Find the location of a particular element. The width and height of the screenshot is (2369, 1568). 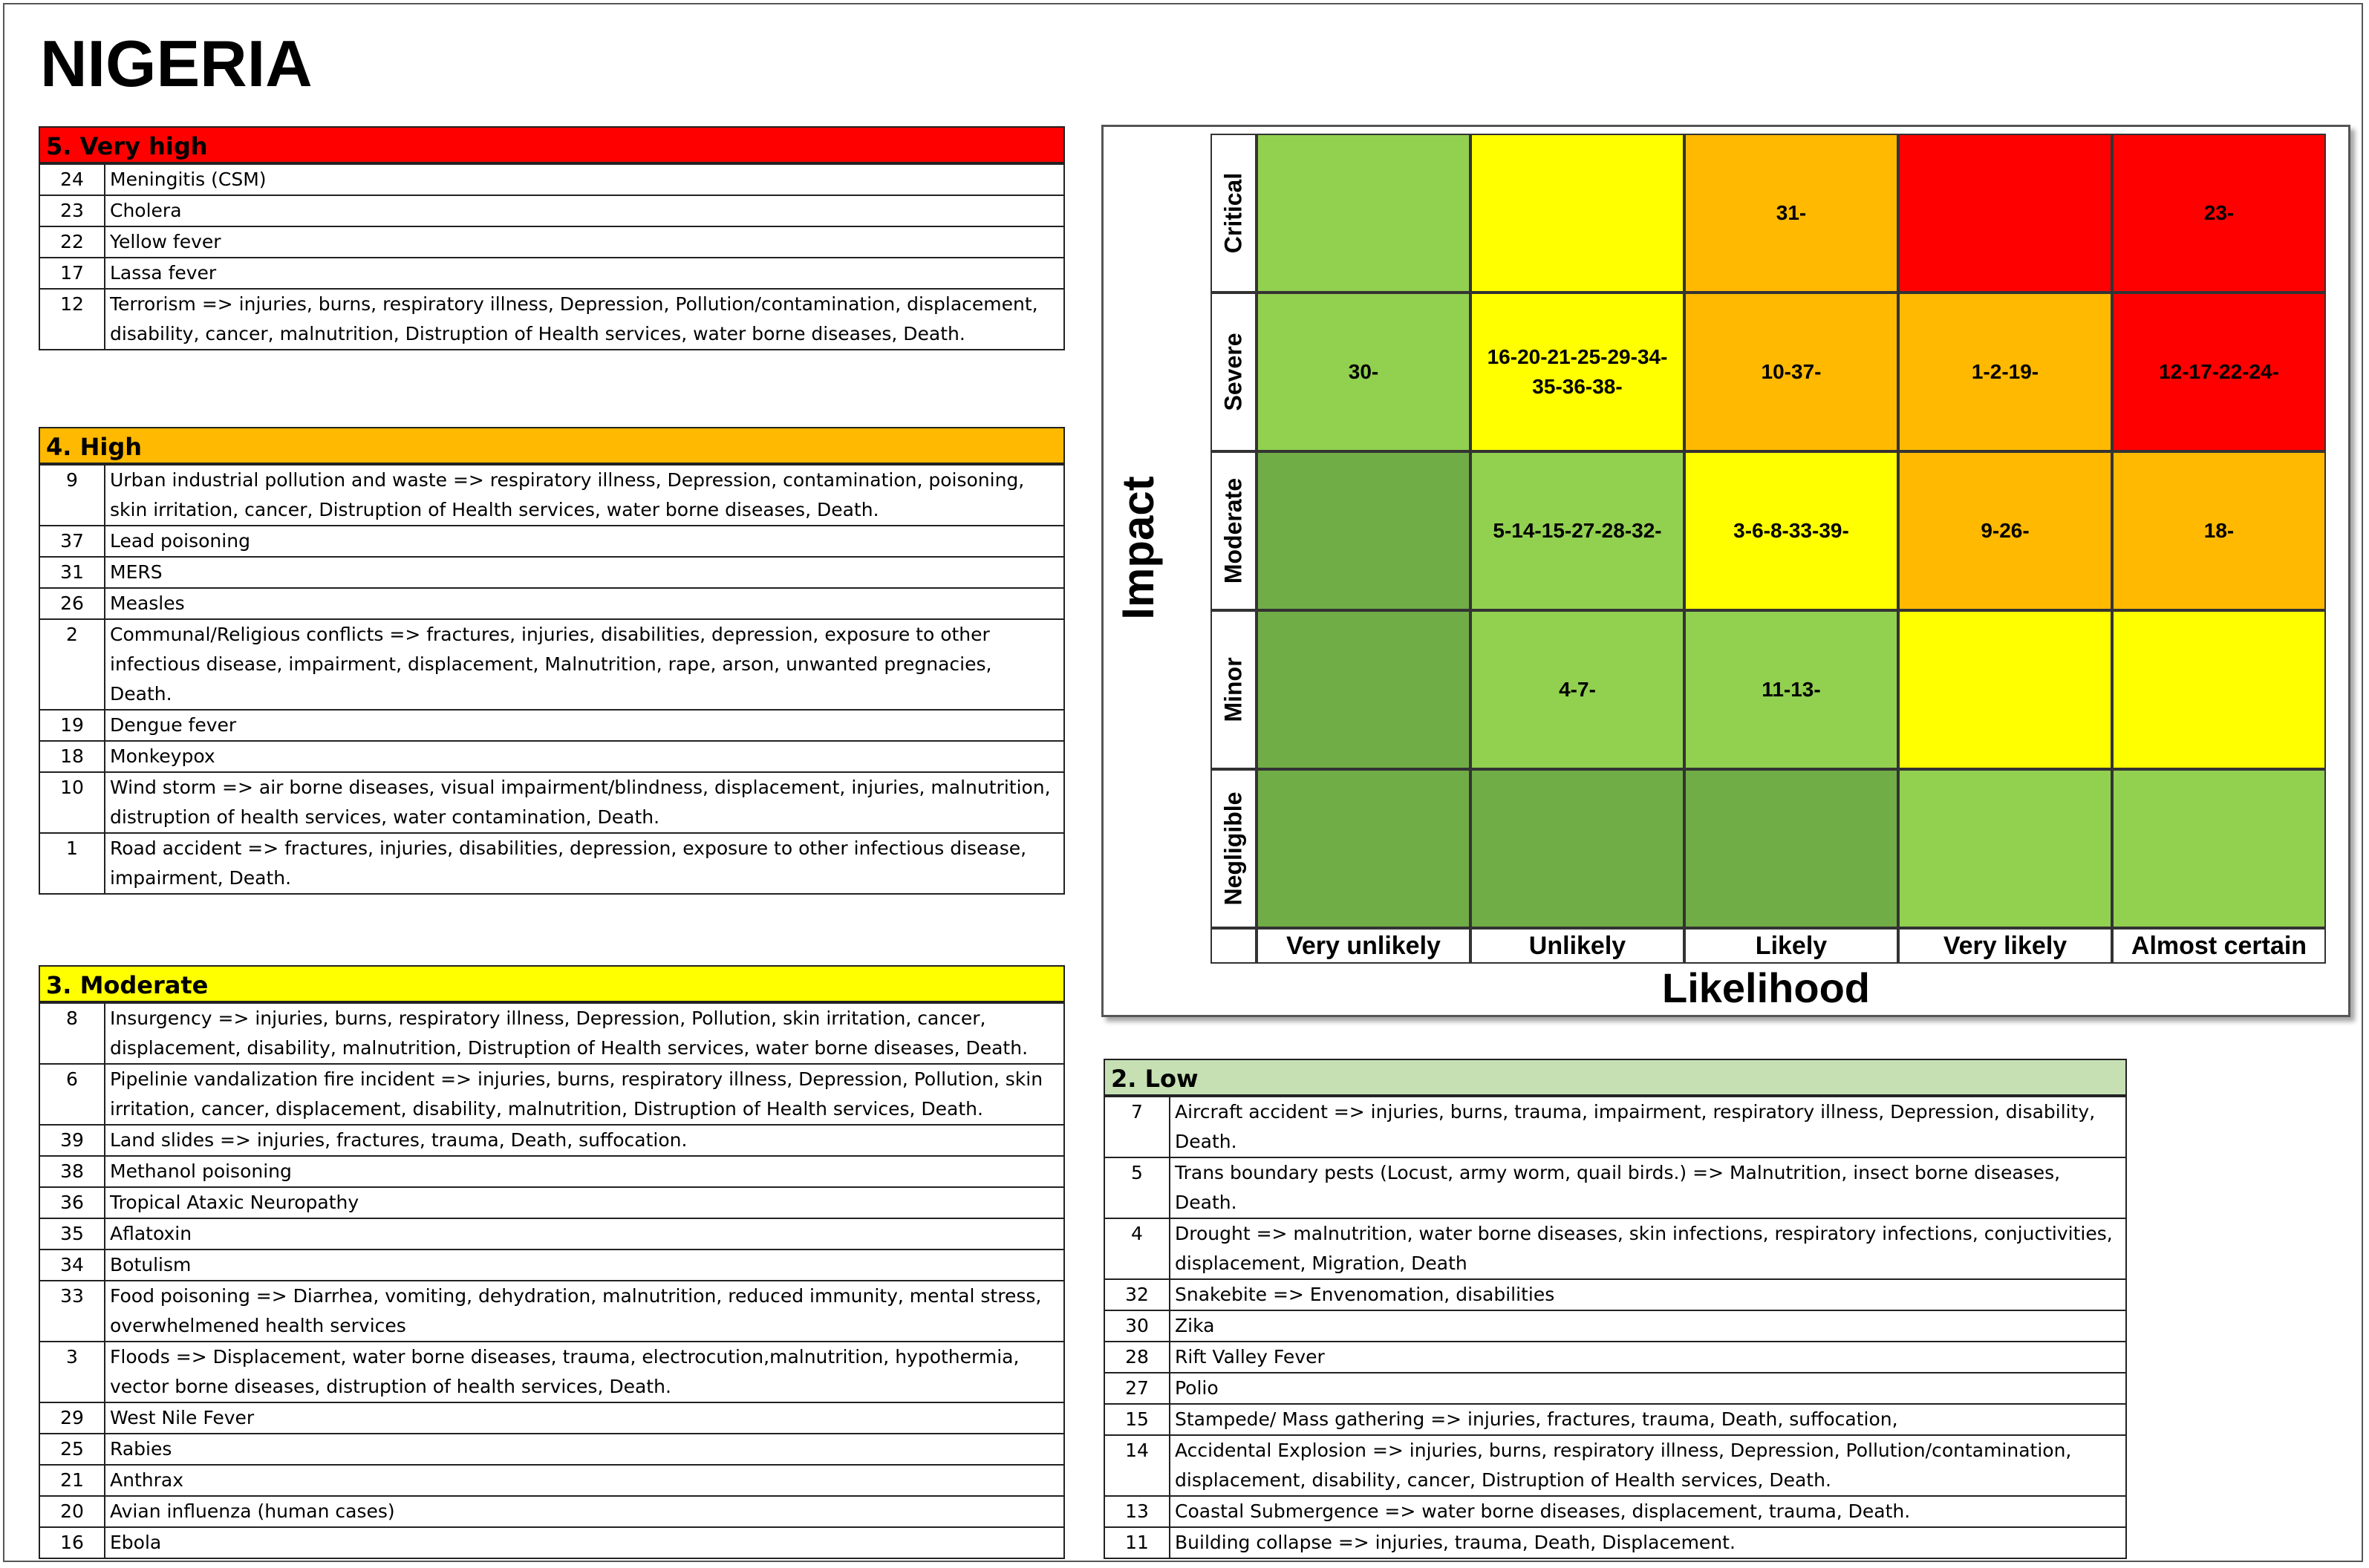

hazard-number: 8 is located at coordinates (72, 1033).